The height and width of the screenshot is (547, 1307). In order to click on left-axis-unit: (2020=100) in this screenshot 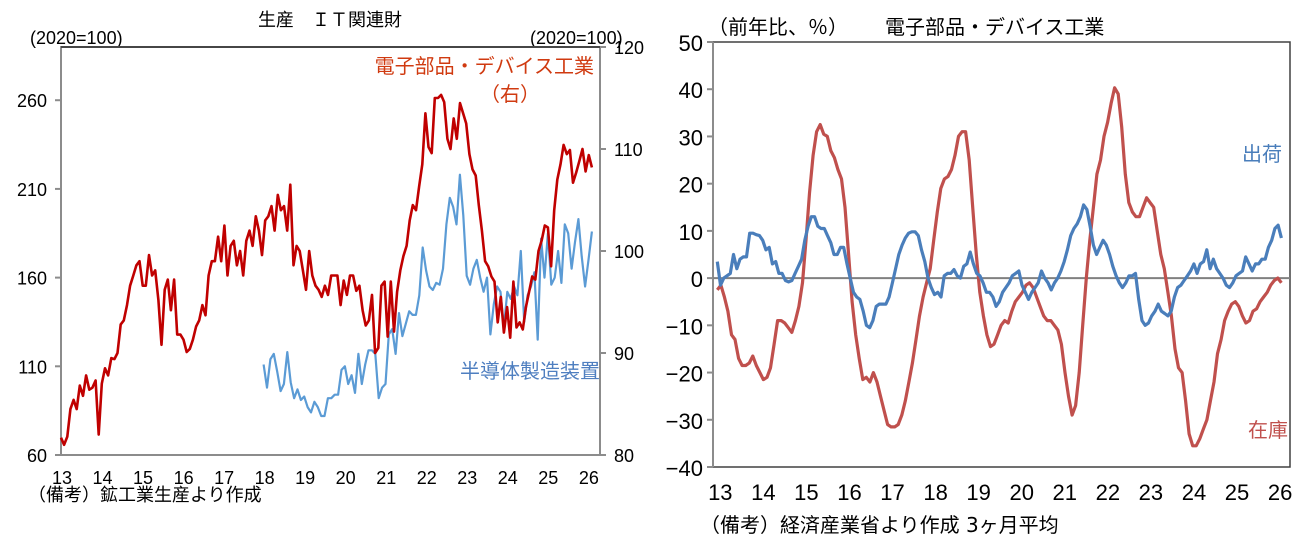, I will do `click(76, 38)`.